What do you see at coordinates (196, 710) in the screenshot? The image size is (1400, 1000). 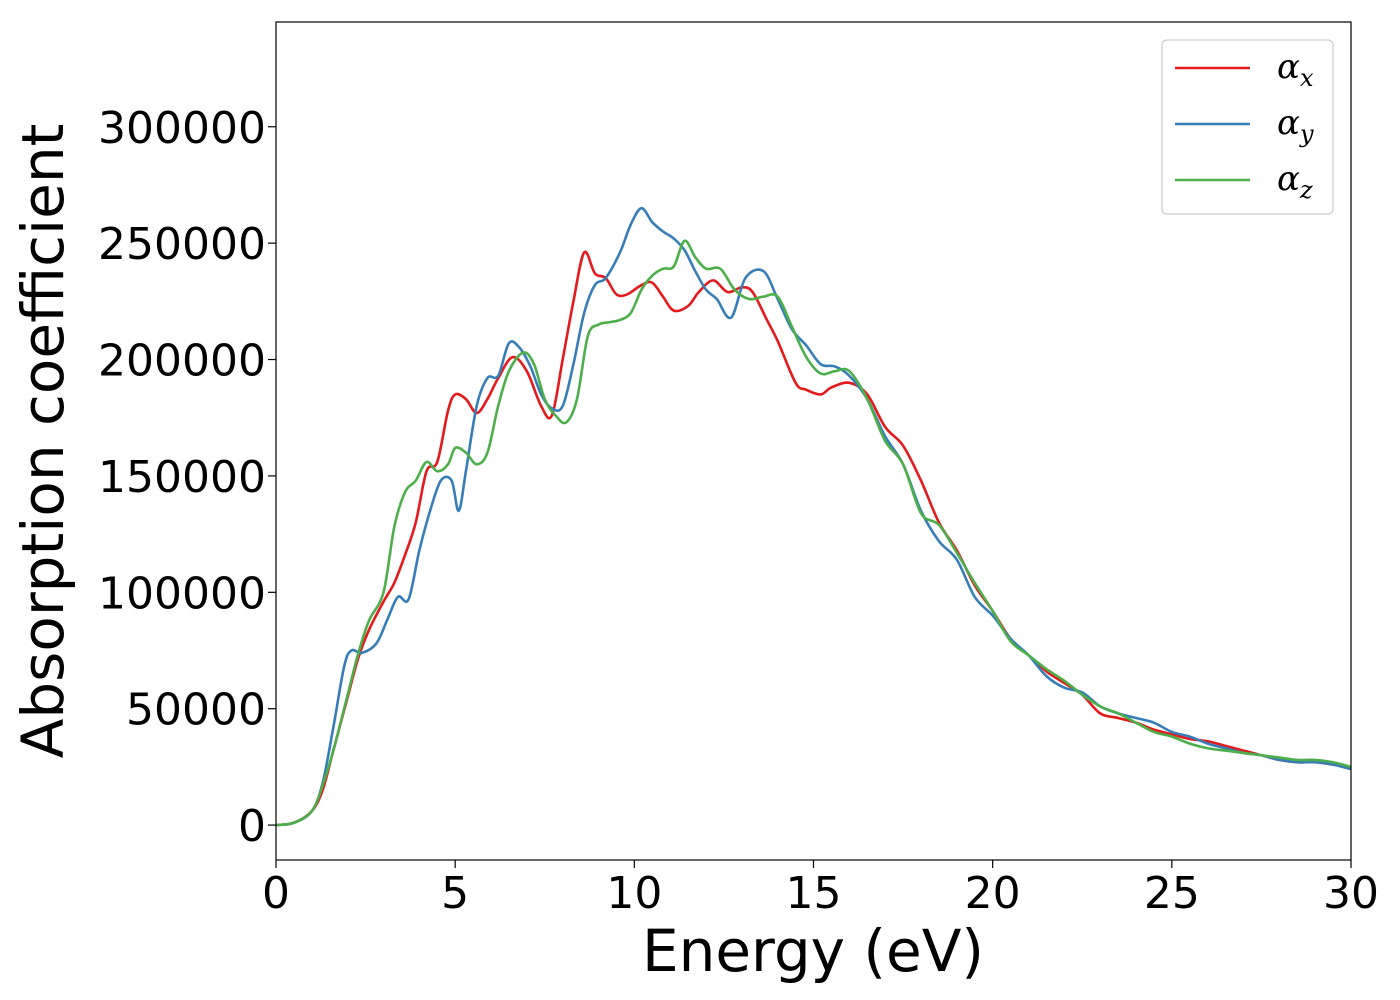 I see `y-tick-label: 50000` at bounding box center [196, 710].